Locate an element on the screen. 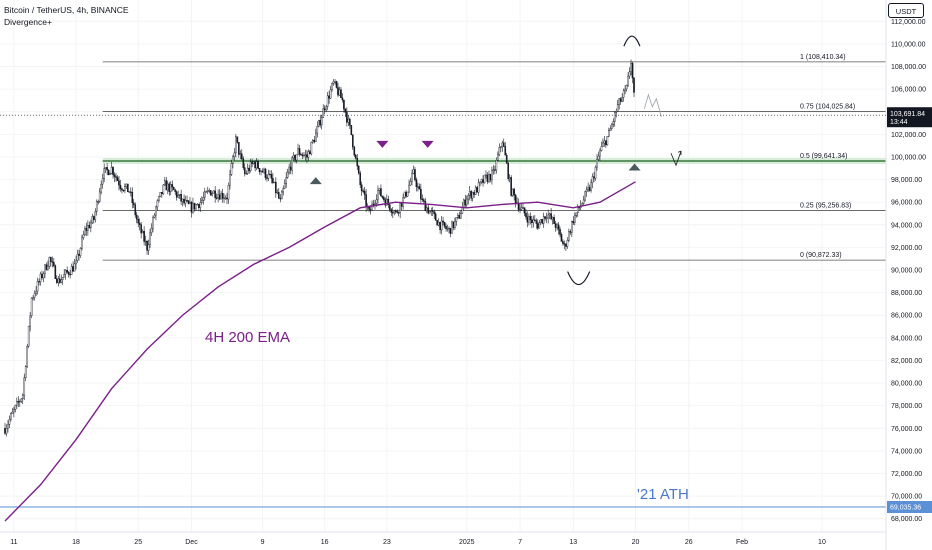 Image resolution: width=932 pixels, height=550 pixels. fib-level-label: 1 (108,410.34) is located at coordinates (823, 57).